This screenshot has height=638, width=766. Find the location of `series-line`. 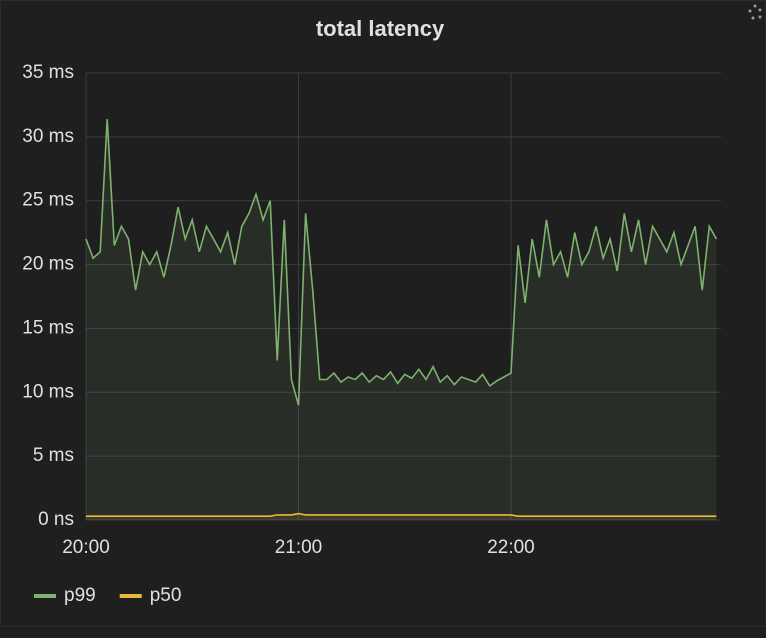

series-line is located at coordinates (401, 514).